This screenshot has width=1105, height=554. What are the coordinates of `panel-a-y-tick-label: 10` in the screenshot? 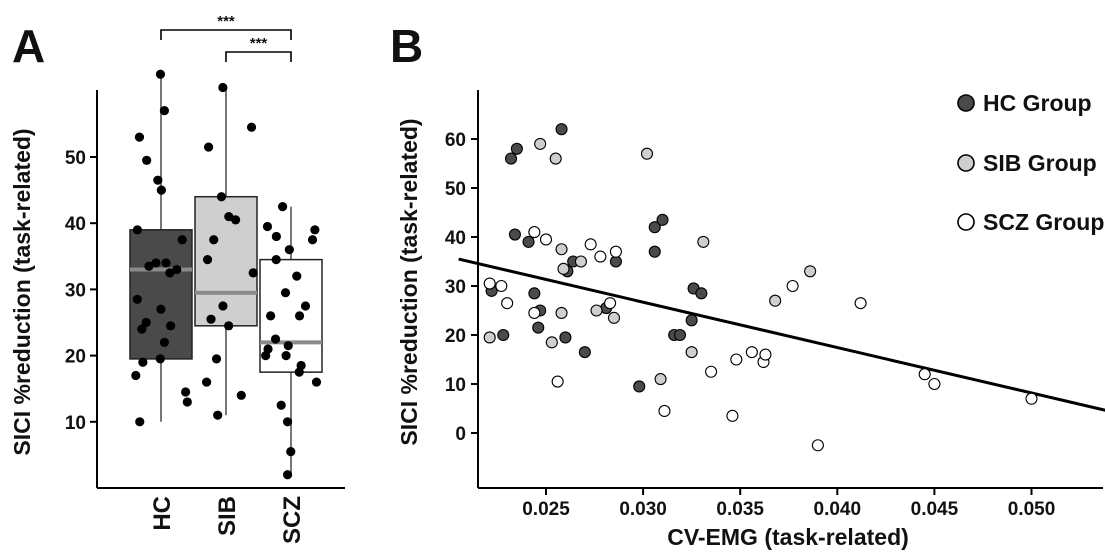 It's located at (75, 423).